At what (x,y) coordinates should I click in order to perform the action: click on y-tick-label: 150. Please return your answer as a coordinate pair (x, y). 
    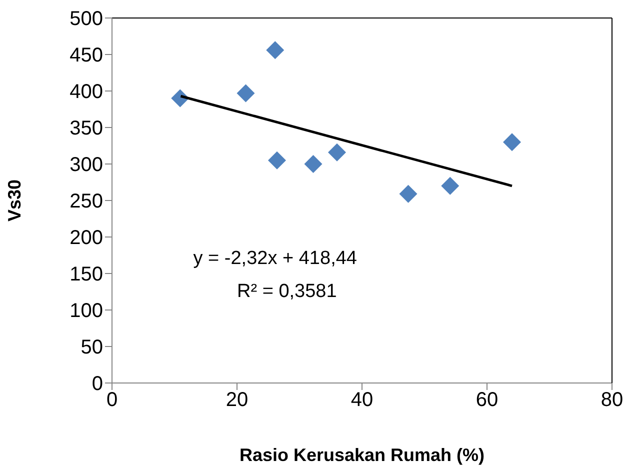
    Looking at the image, I should click on (86, 275).